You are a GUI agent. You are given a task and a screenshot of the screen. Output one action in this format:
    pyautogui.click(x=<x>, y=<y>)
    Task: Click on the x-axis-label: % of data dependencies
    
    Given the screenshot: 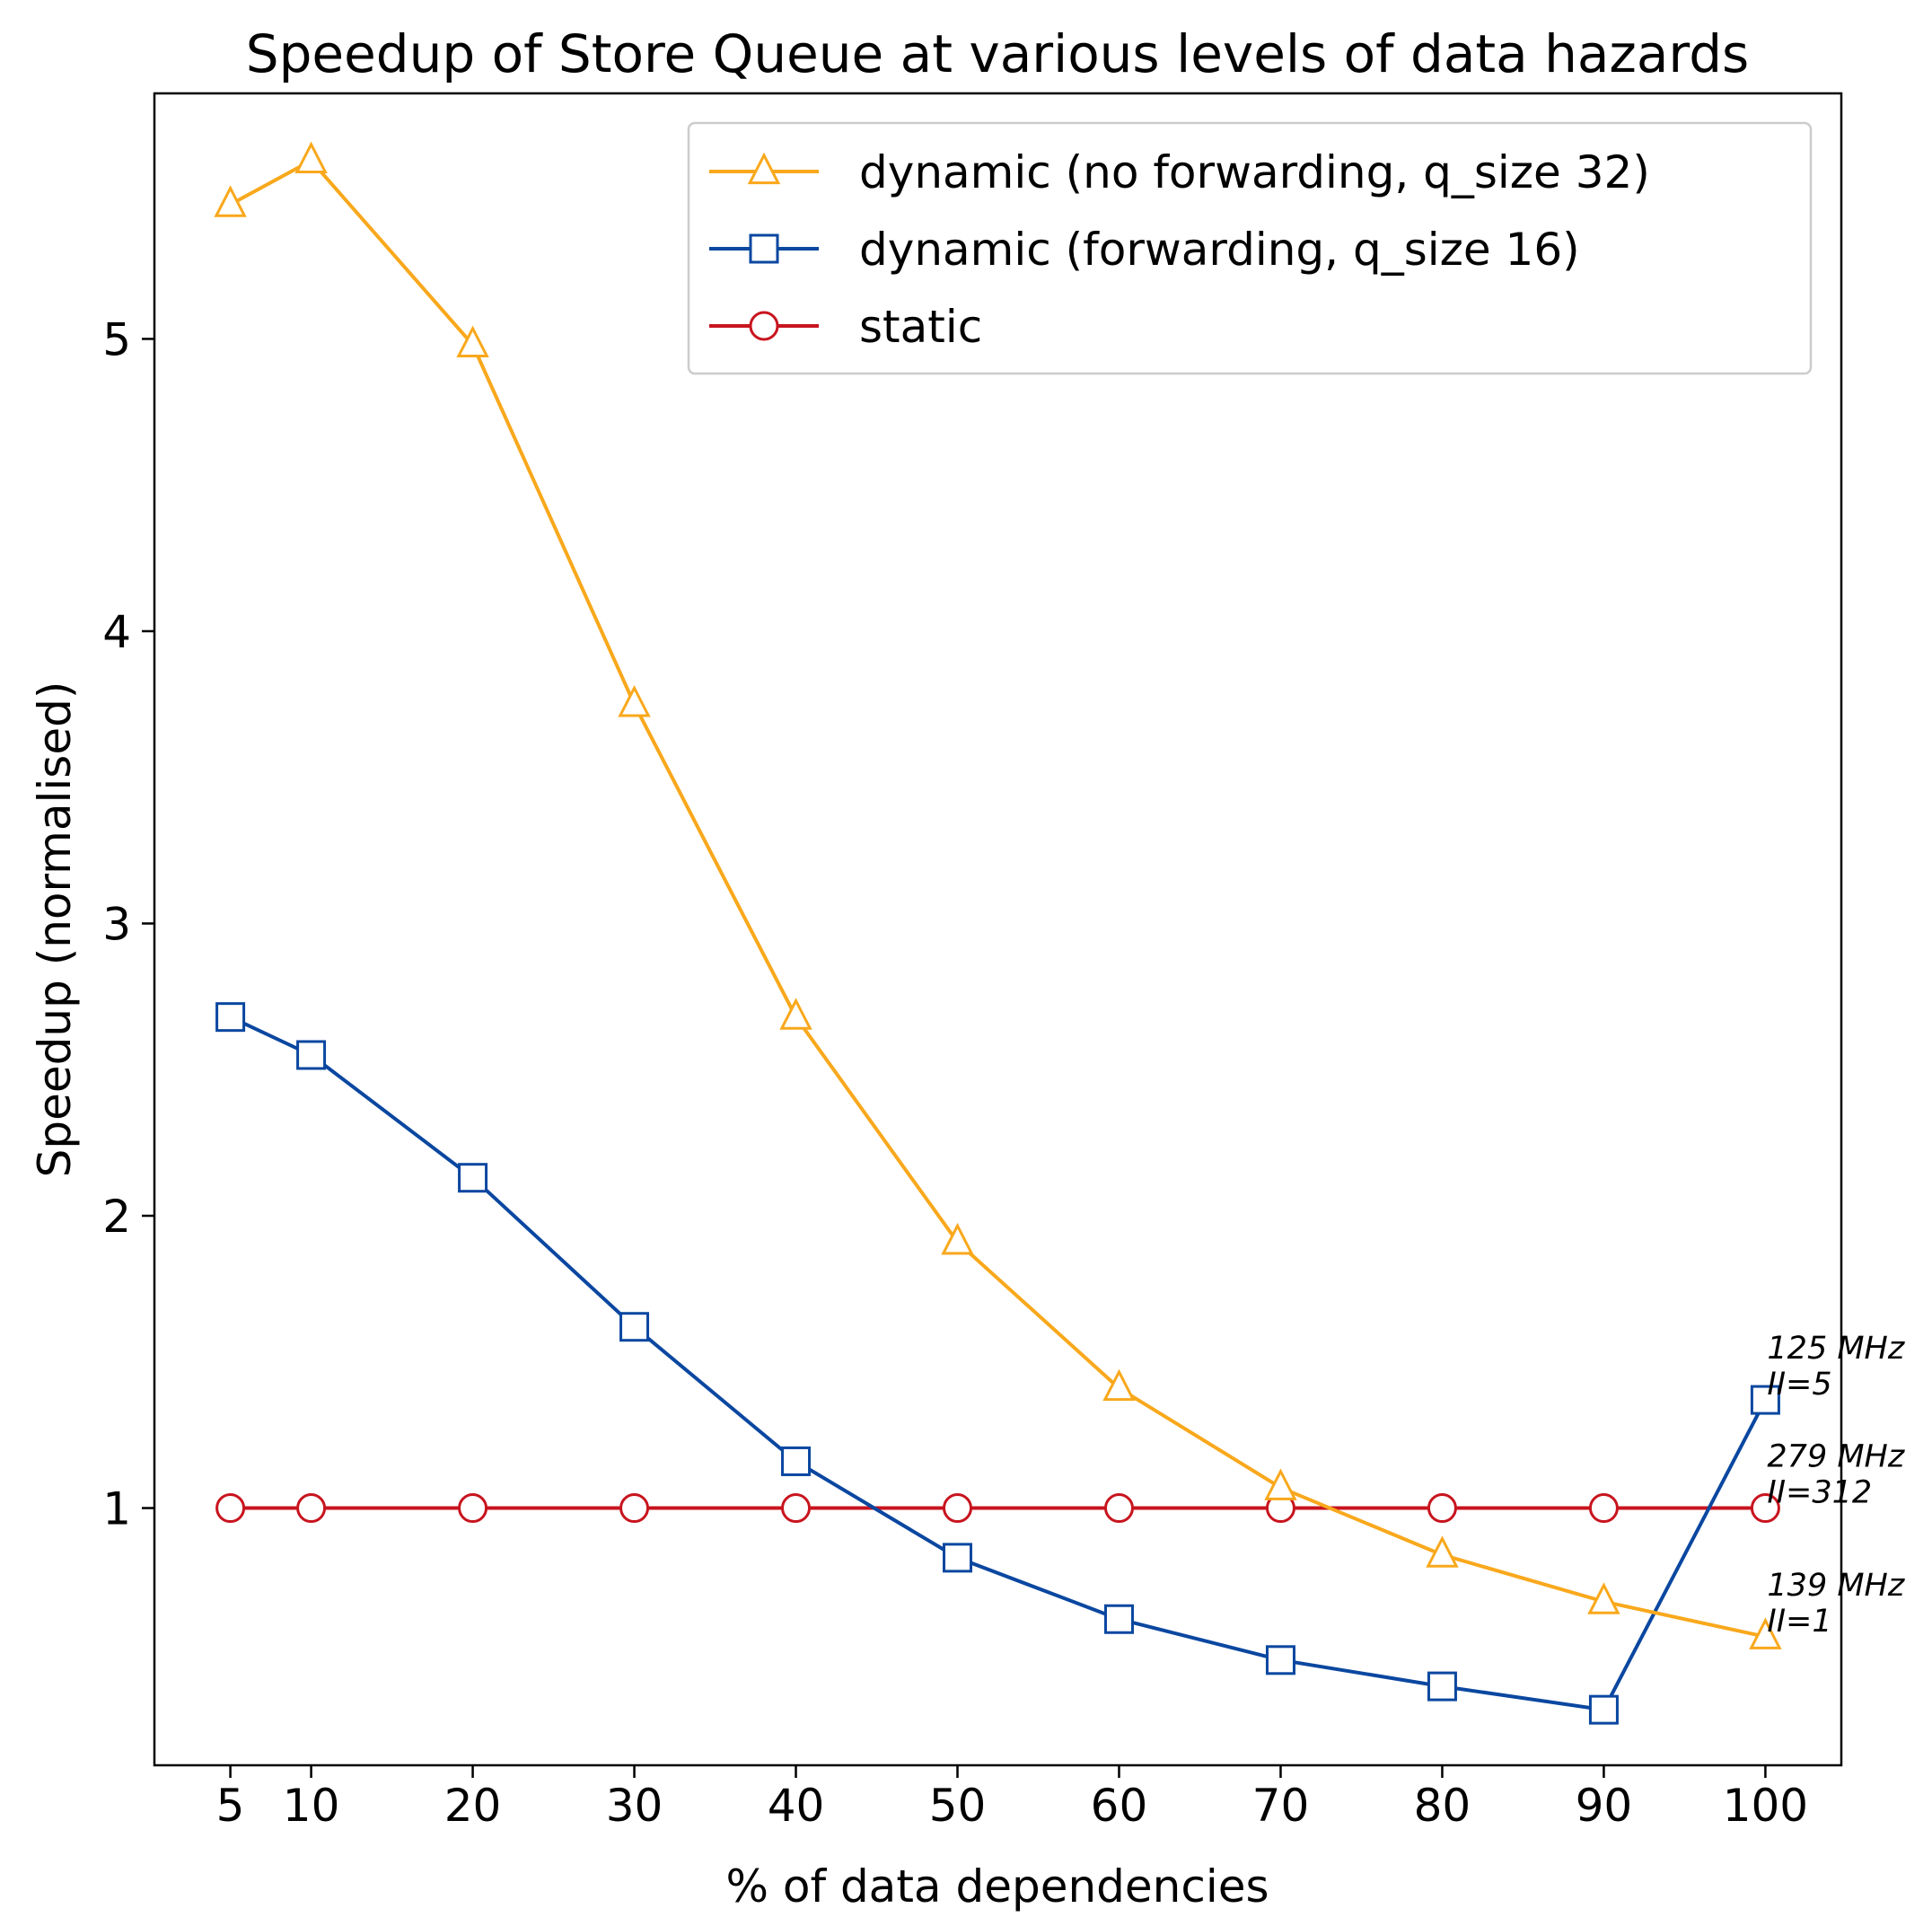 What is the action you would take?
    pyautogui.click(x=997, y=1886)
    